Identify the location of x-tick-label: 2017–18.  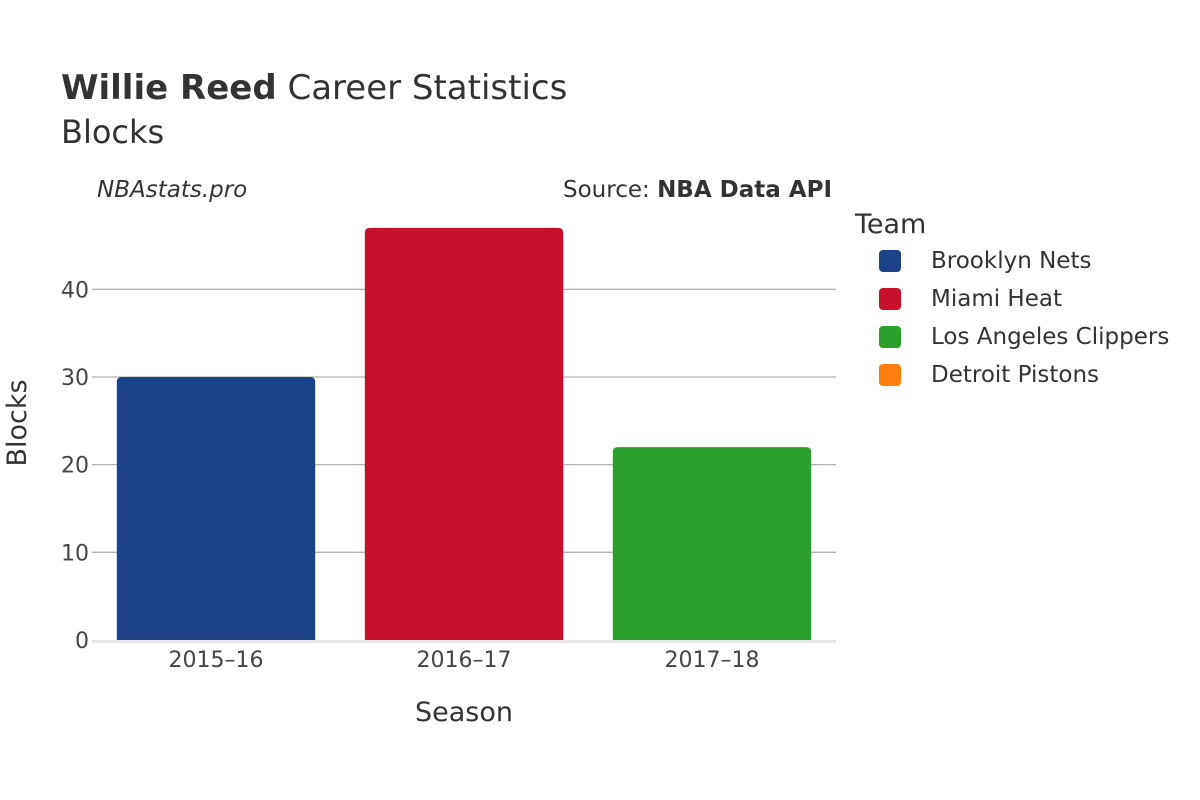
(712, 660).